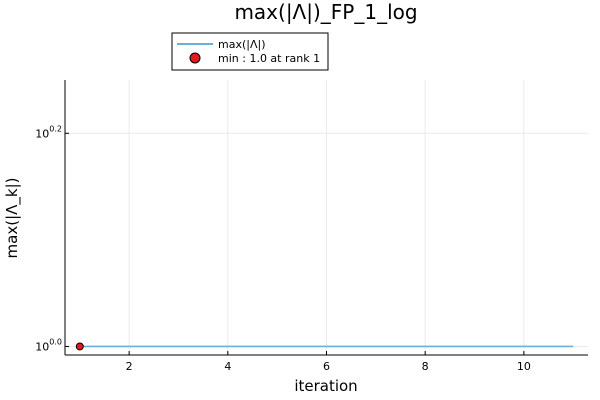  What do you see at coordinates (12, 218) in the screenshot?
I see `y-axis-label: max(|Λ_k|)` at bounding box center [12, 218].